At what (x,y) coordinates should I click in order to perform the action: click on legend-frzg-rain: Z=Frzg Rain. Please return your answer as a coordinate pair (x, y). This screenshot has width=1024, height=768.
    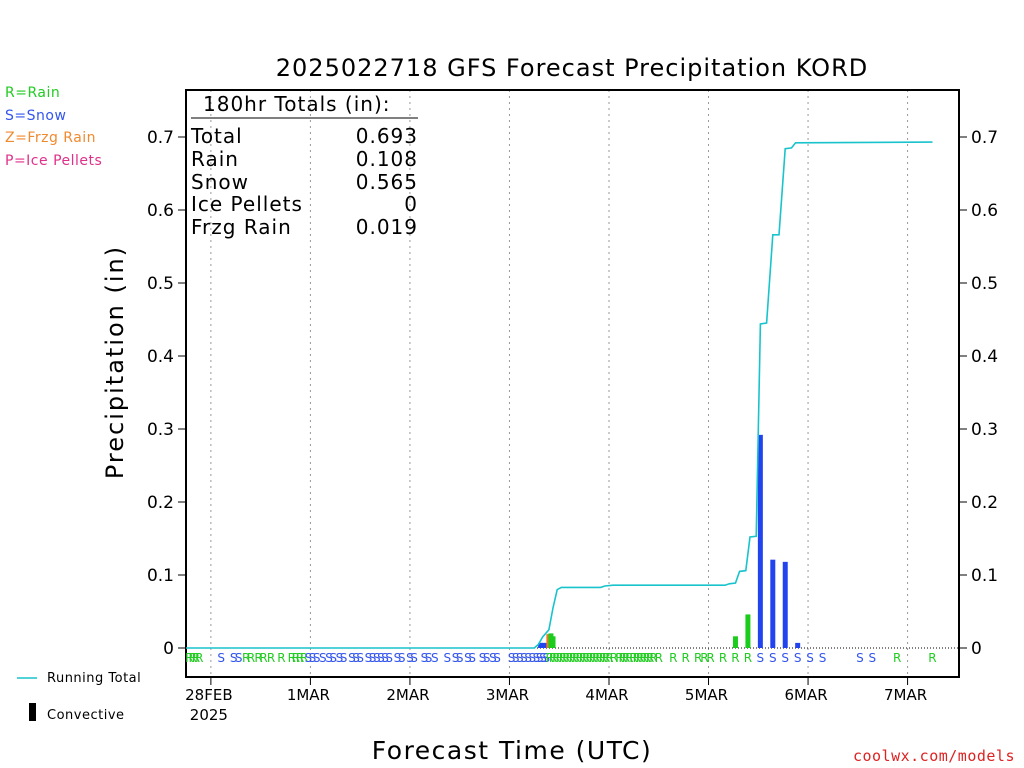
    Looking at the image, I should click on (51, 138).